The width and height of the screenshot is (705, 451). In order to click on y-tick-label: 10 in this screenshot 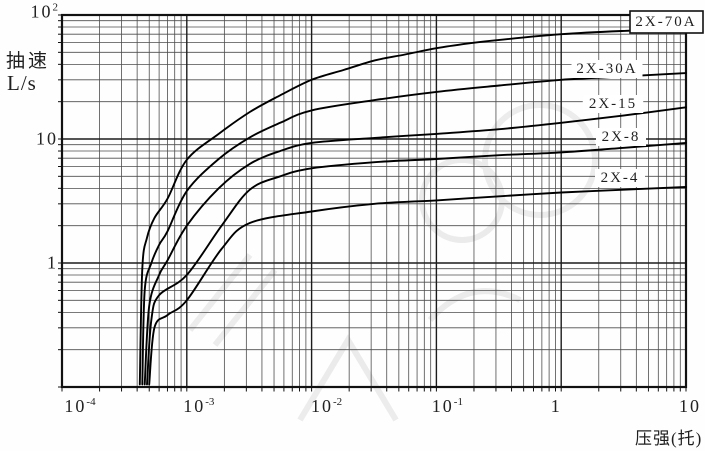, I will do `click(47, 138)`.